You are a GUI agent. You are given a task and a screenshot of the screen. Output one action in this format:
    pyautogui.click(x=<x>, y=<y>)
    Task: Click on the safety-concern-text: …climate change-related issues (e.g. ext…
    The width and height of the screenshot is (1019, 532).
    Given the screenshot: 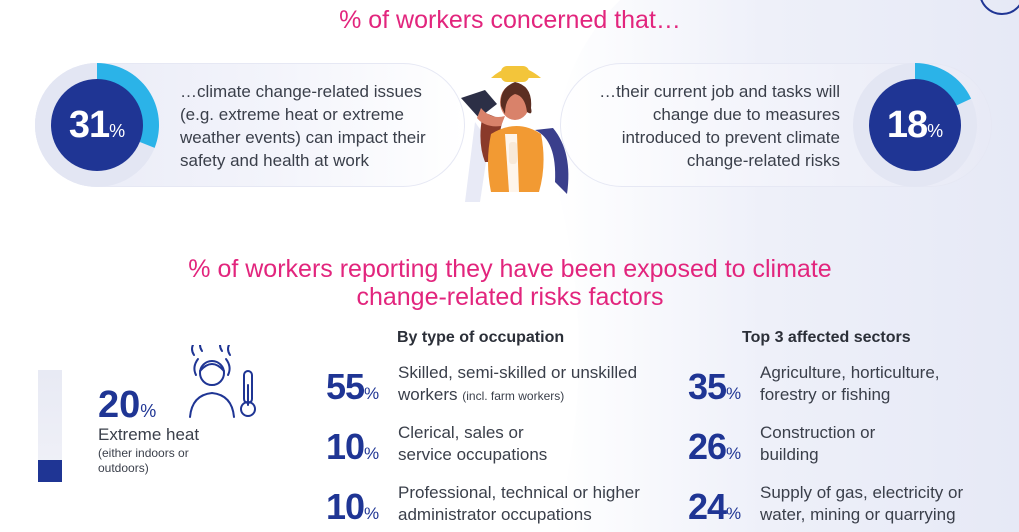 What is the action you would take?
    pyautogui.click(x=303, y=126)
    